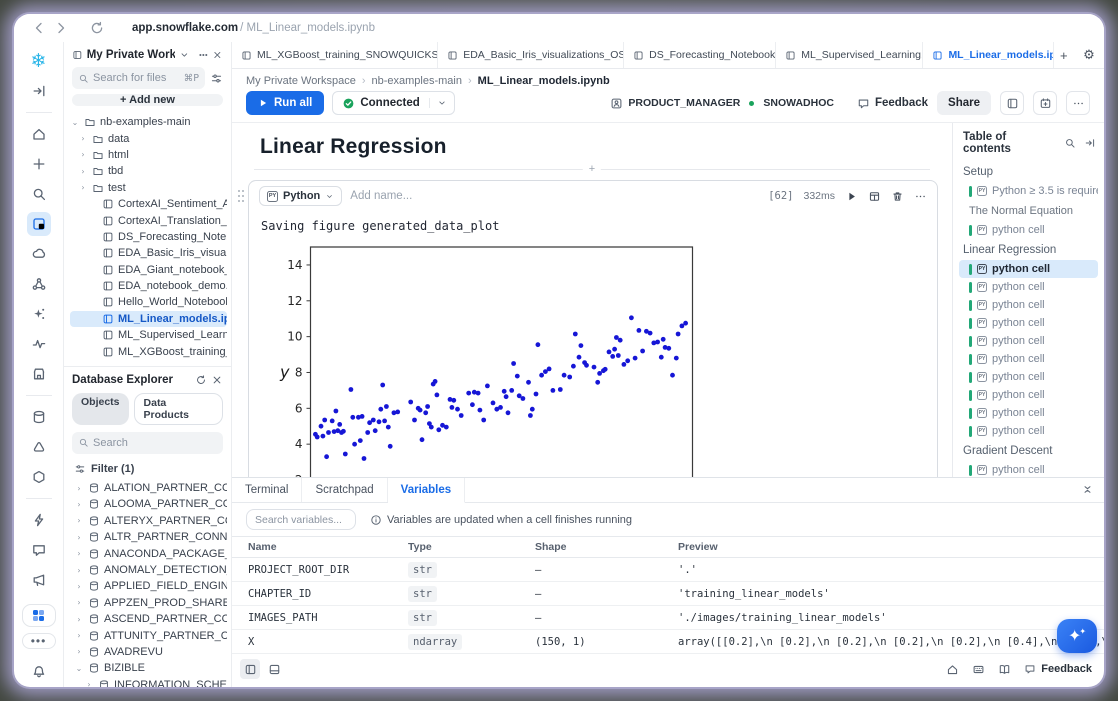  What do you see at coordinates (39, 550) in the screenshot?
I see `support-icon` at bounding box center [39, 550].